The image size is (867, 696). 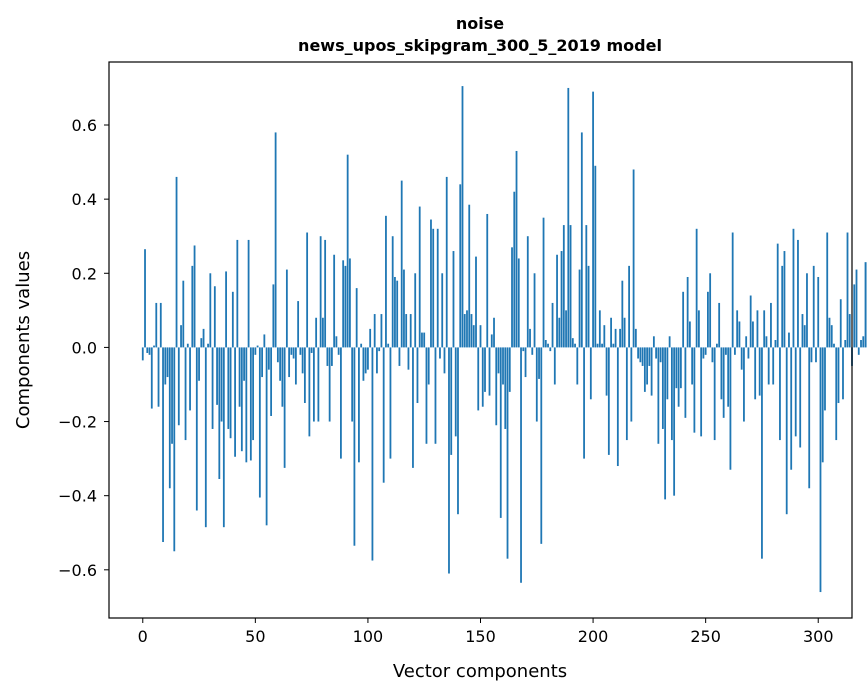 I want to click on x-axis-label: Vector components, so click(x=480, y=671).